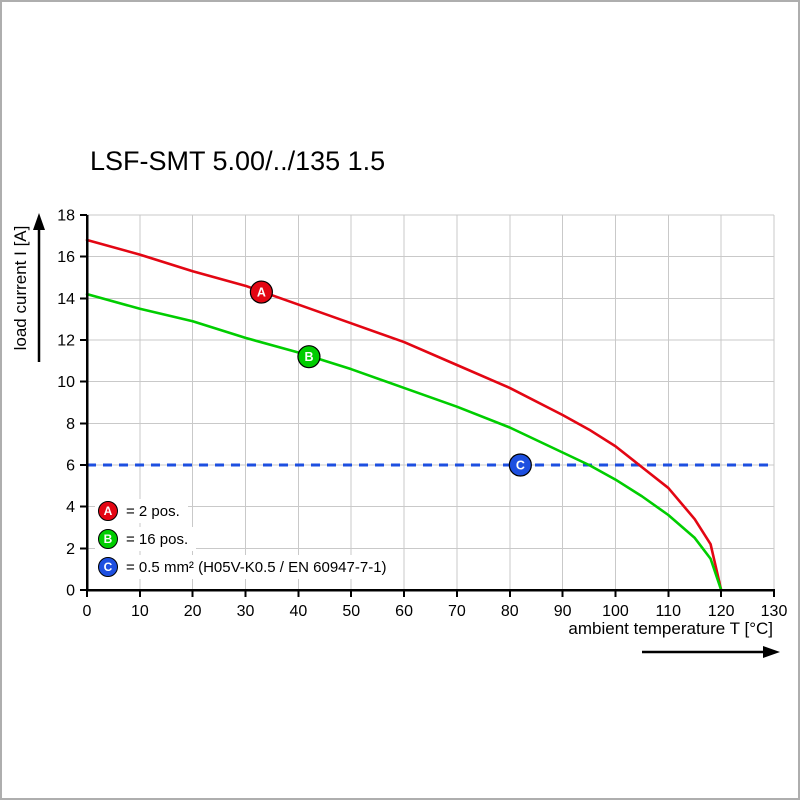 This screenshot has height=802, width=800. I want to click on y-axis-tick-labels: 0 2 4 6 8 10 12 14 16 18, so click(66, 404).